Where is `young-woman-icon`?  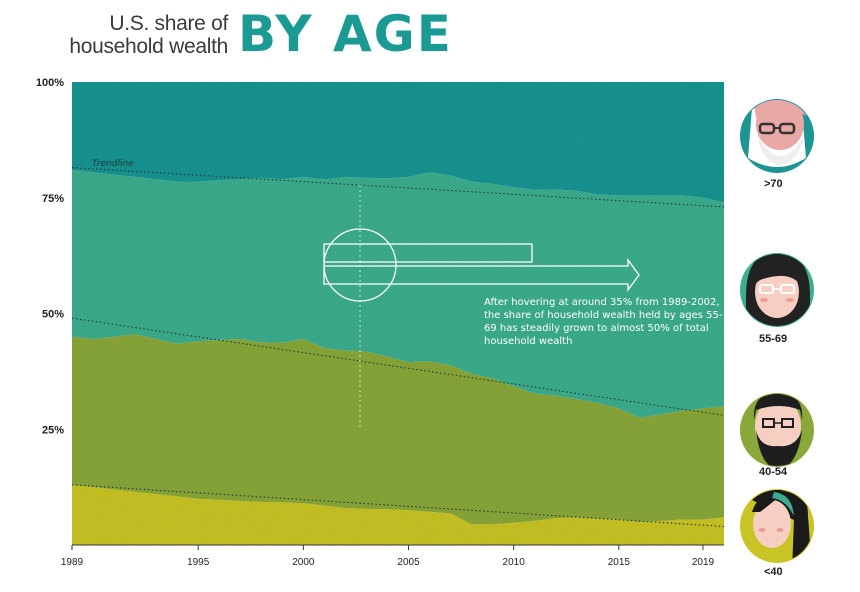
young-woman-icon is located at coordinates (777, 526).